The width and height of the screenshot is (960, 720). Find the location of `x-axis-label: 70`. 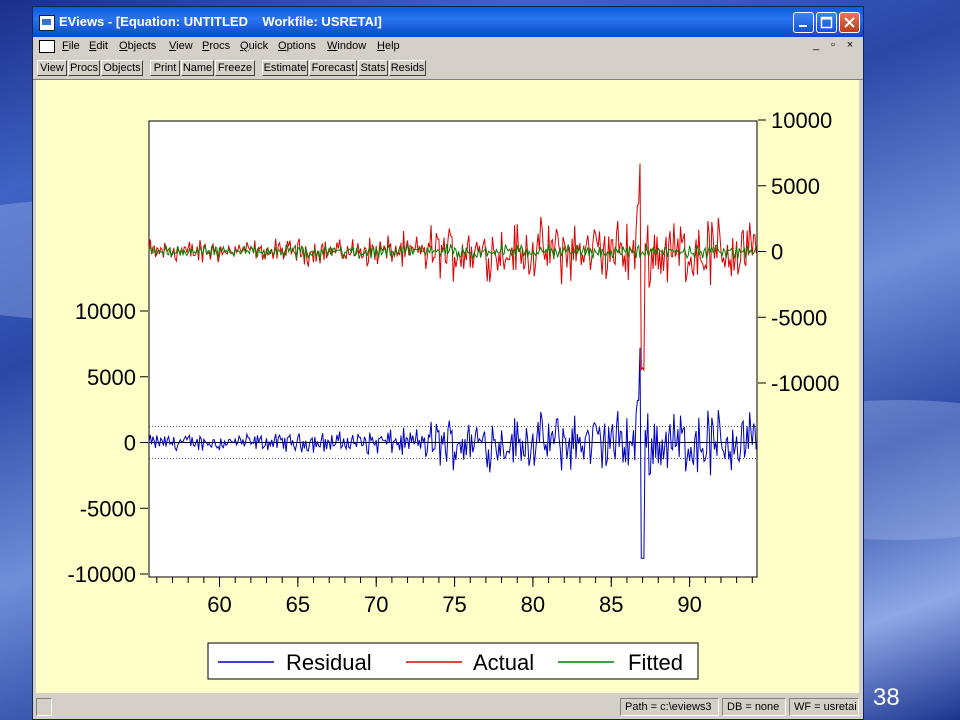

x-axis-label: 70 is located at coordinates (376, 604).